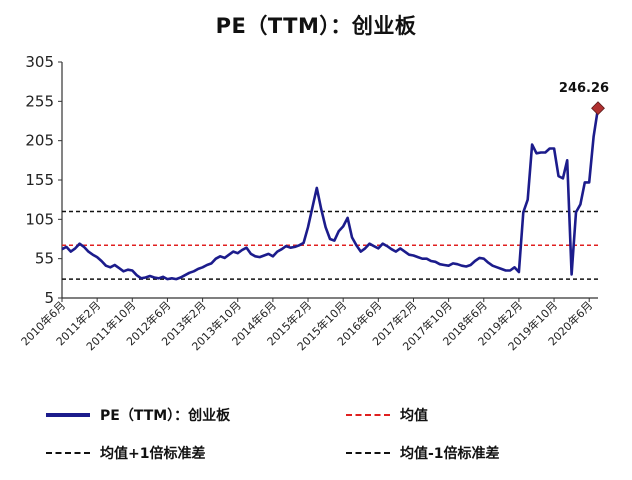 The image size is (632, 480). What do you see at coordinates (450, 454) in the screenshot?
I see `legend-label-minus1sd: 均值-1倍标准差` at bounding box center [450, 454].